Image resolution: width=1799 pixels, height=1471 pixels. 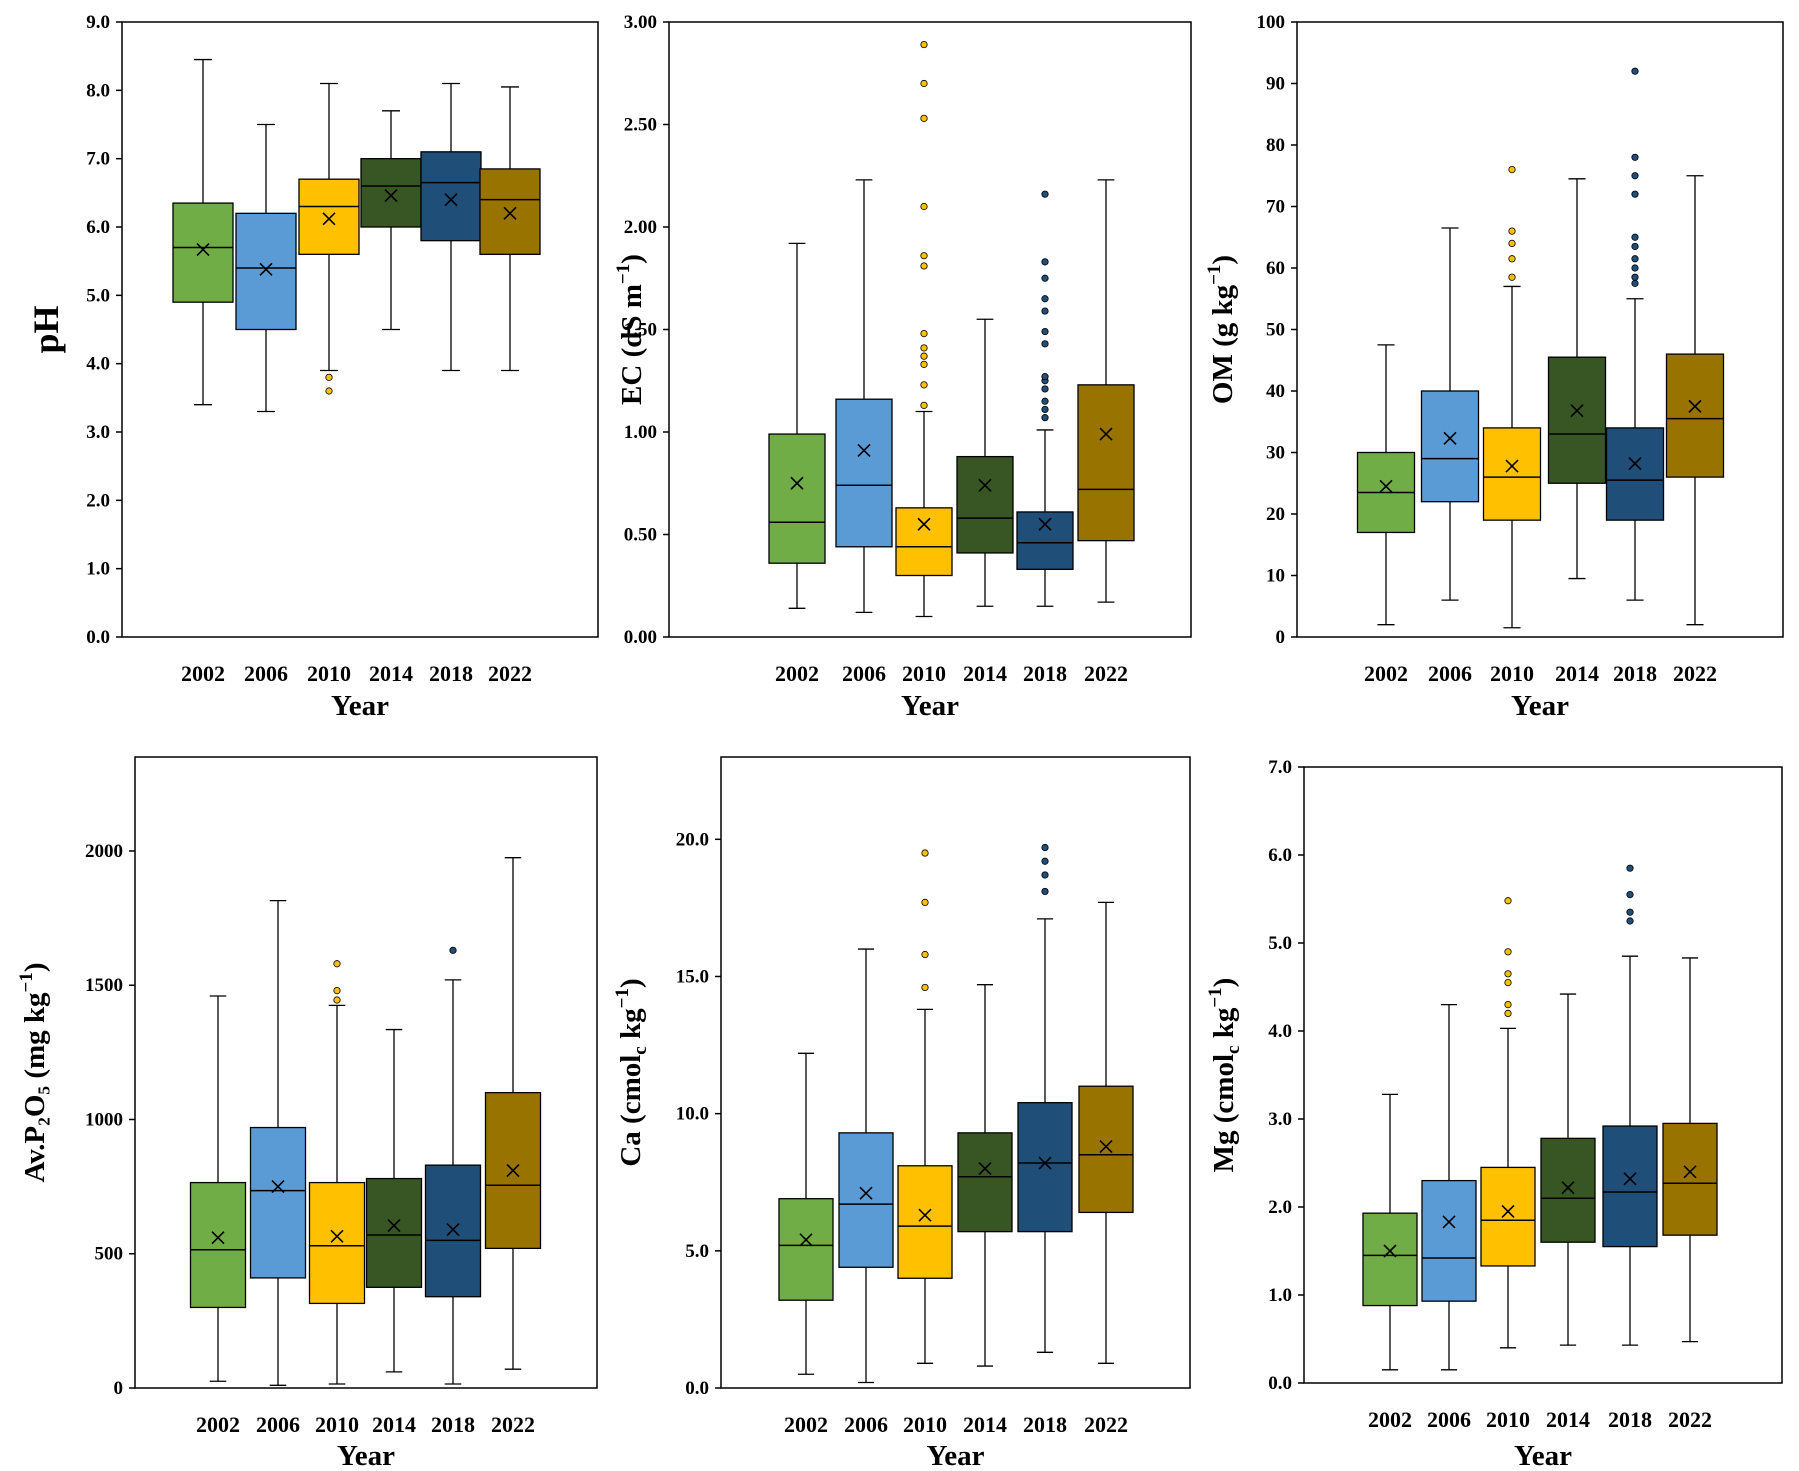 I want to click on y-tick-label: 3.00, so click(x=640, y=22).